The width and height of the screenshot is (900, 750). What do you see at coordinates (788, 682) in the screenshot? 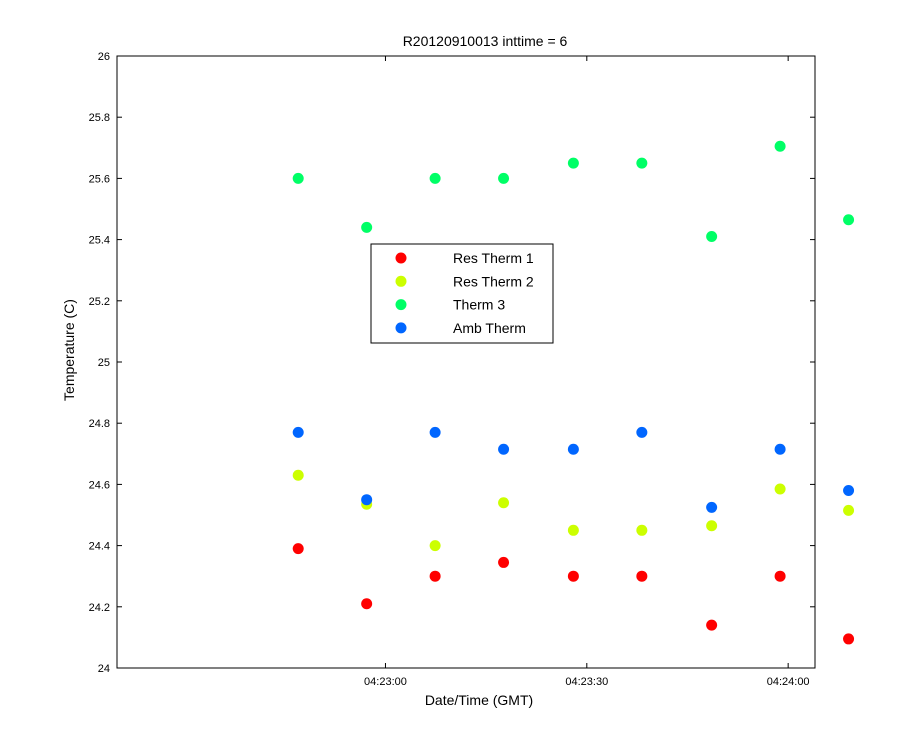
I see `x-tick-label: 04:24:00` at bounding box center [788, 682].